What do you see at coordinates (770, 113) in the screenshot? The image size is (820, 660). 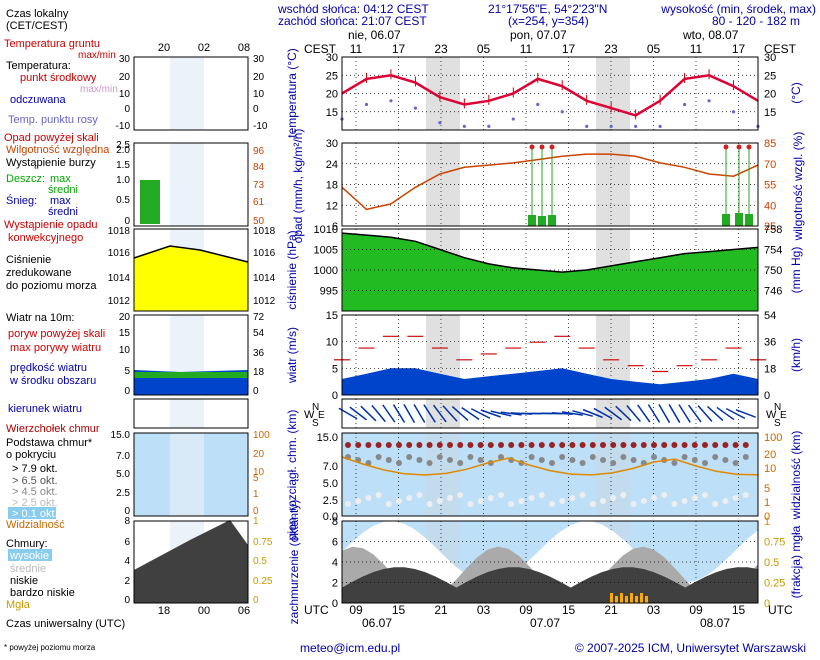 I see `ytick-right: 15` at bounding box center [770, 113].